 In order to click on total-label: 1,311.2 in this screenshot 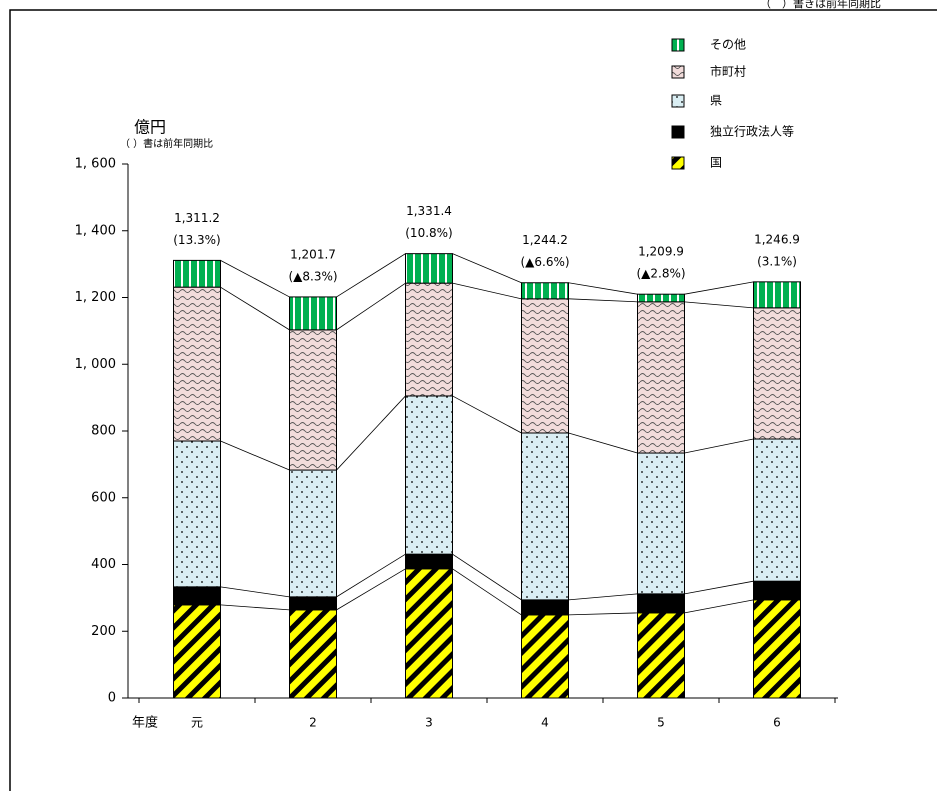, I will do `click(197, 218)`.